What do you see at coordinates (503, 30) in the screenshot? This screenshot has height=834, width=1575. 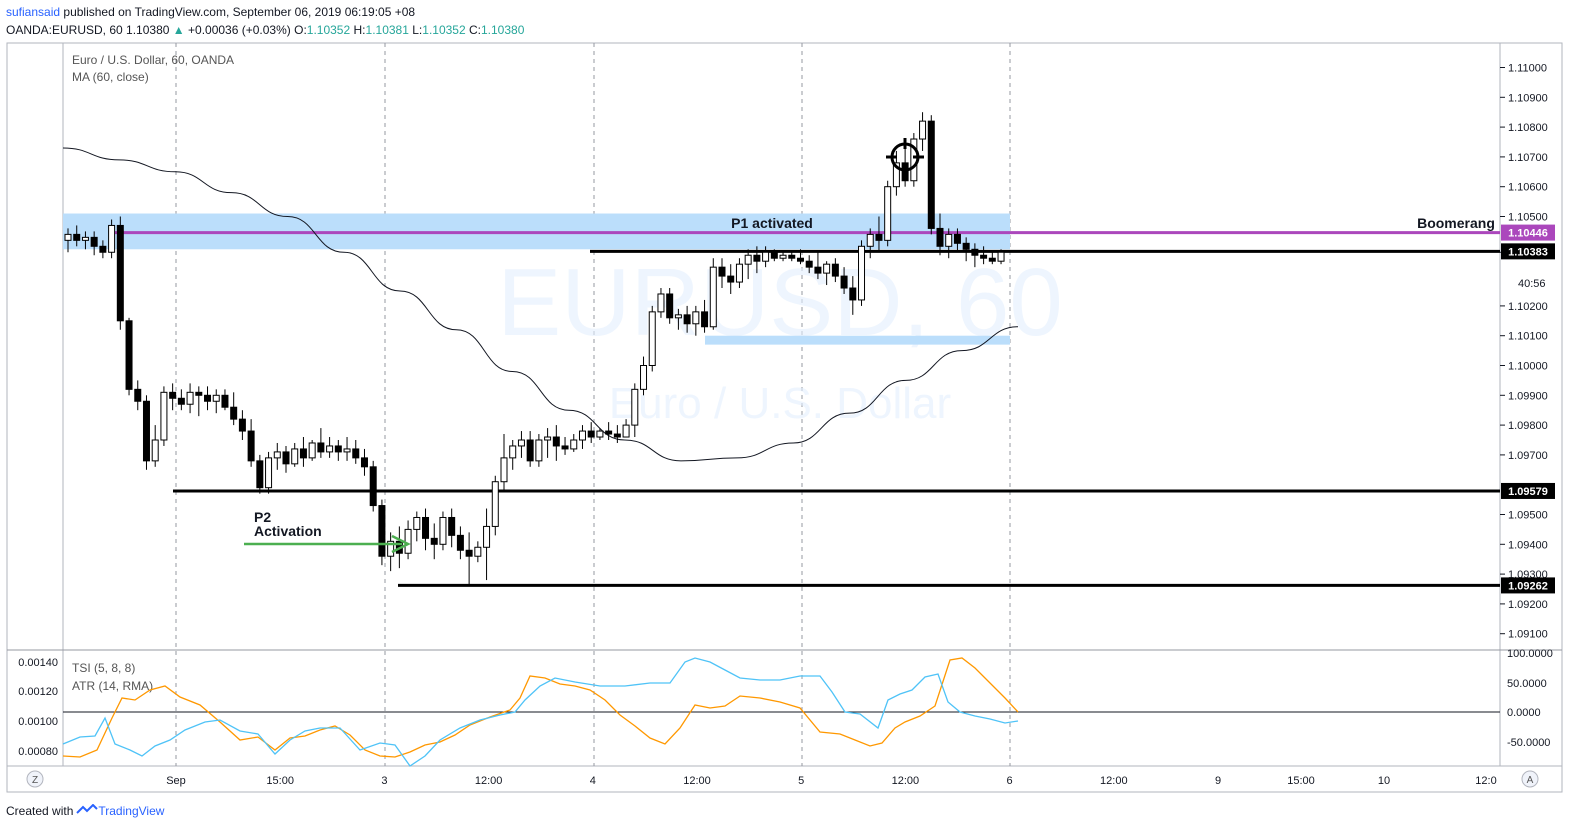 I see `c-value: 1.10380` at bounding box center [503, 30].